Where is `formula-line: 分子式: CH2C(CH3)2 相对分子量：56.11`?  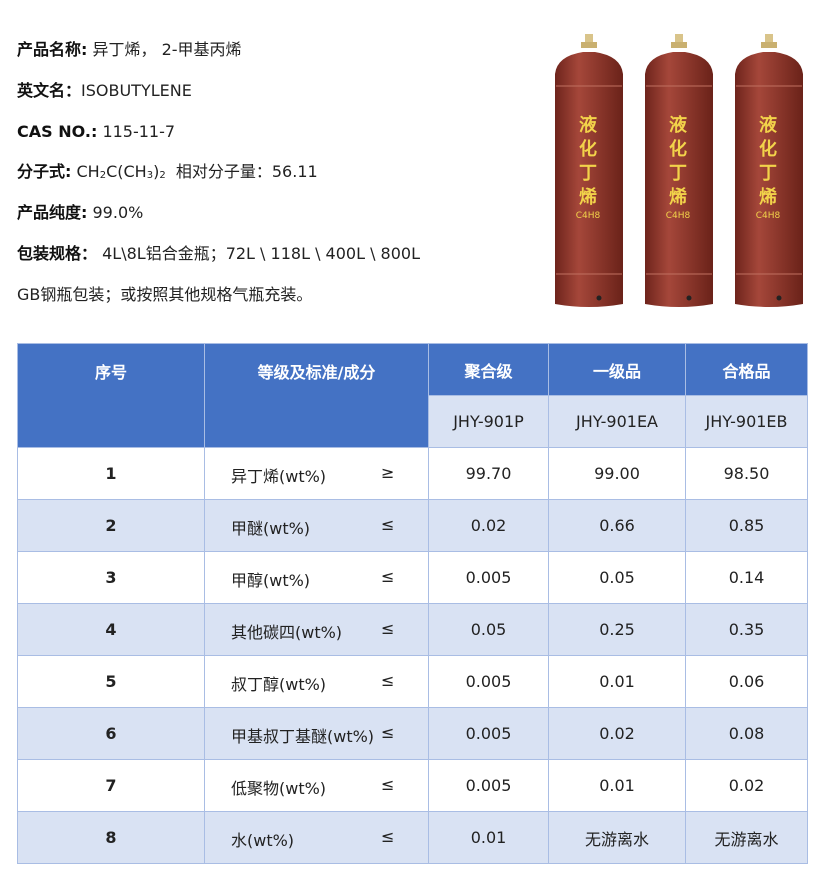 formula-line: 分子式: CH2C(CH3)2 相对分子量：56.11 is located at coordinates (218, 180).